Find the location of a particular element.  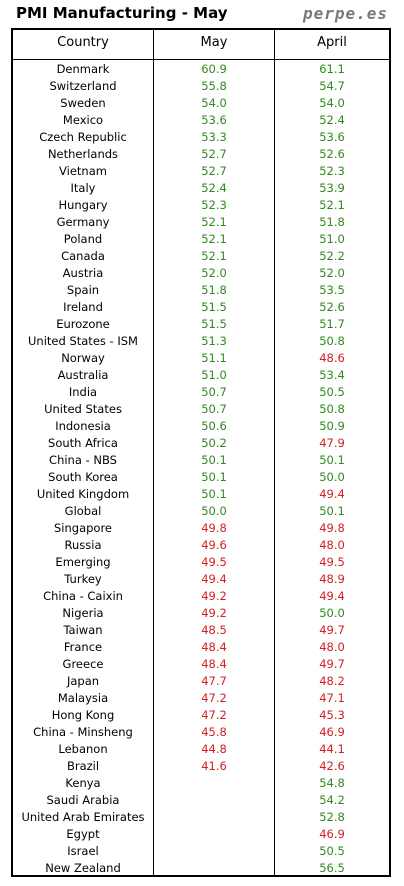

table-row: India 50.7 50.5 is located at coordinates (201, 392).